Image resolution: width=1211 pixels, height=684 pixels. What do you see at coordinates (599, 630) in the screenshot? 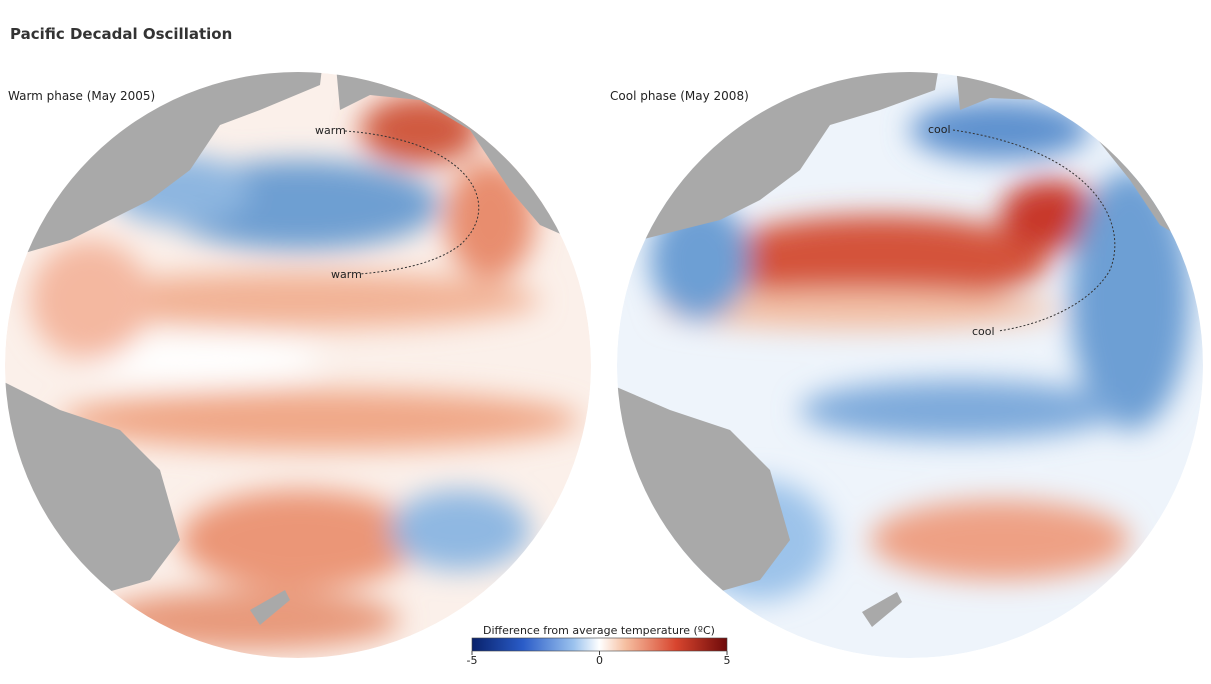
I see `colorbar-title: Difference from average temperature (ºC)` at bounding box center [599, 630].